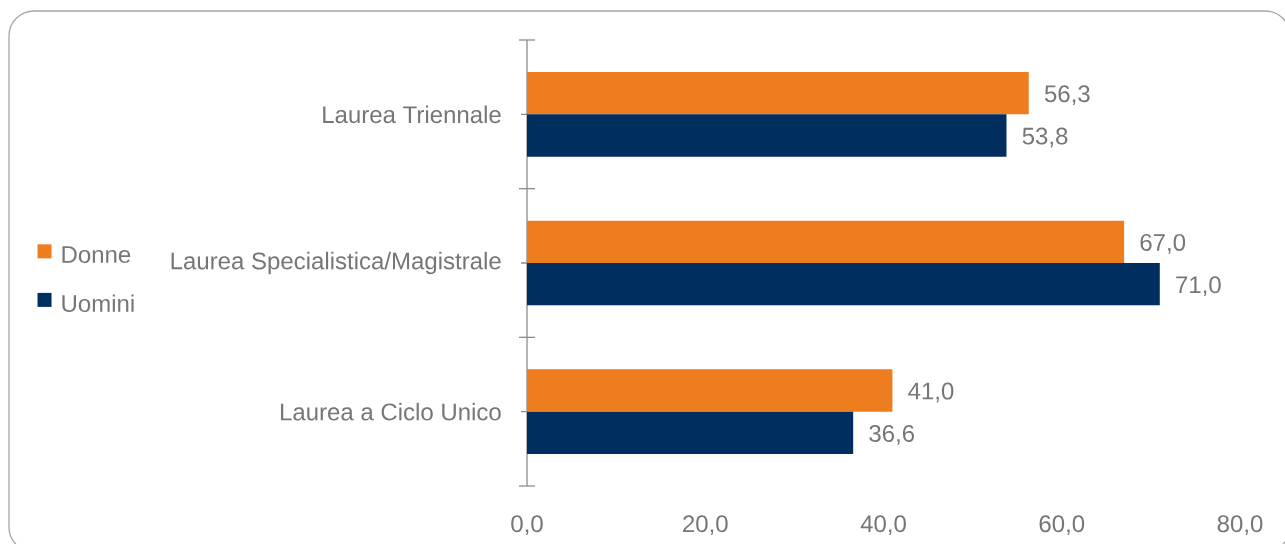 This screenshot has width=1285, height=544. I want to click on data-label: 71,0, so click(1198, 286).